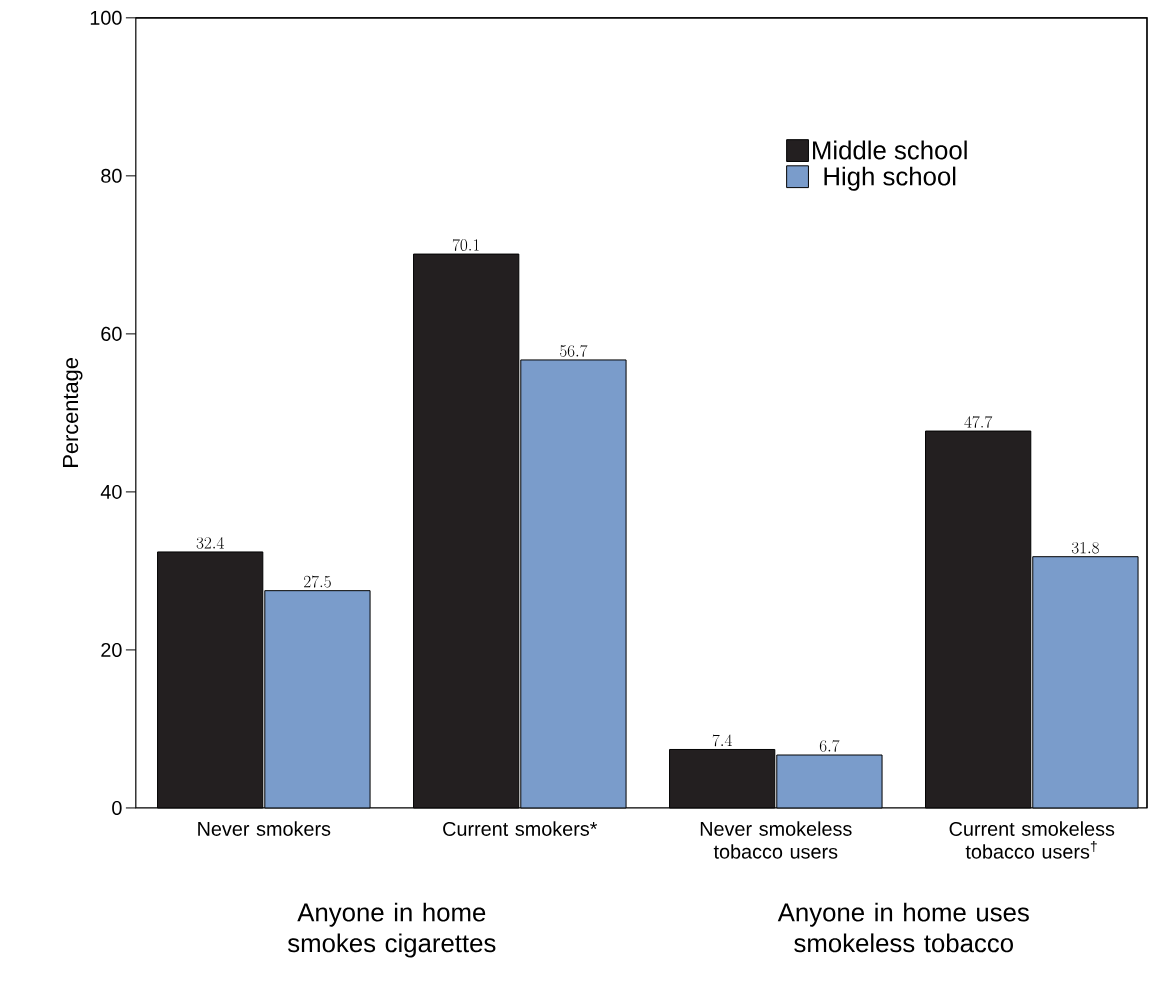 The height and width of the screenshot is (983, 1159). What do you see at coordinates (1085, 547) in the screenshot?
I see `data-label: 31 .8` at bounding box center [1085, 547].